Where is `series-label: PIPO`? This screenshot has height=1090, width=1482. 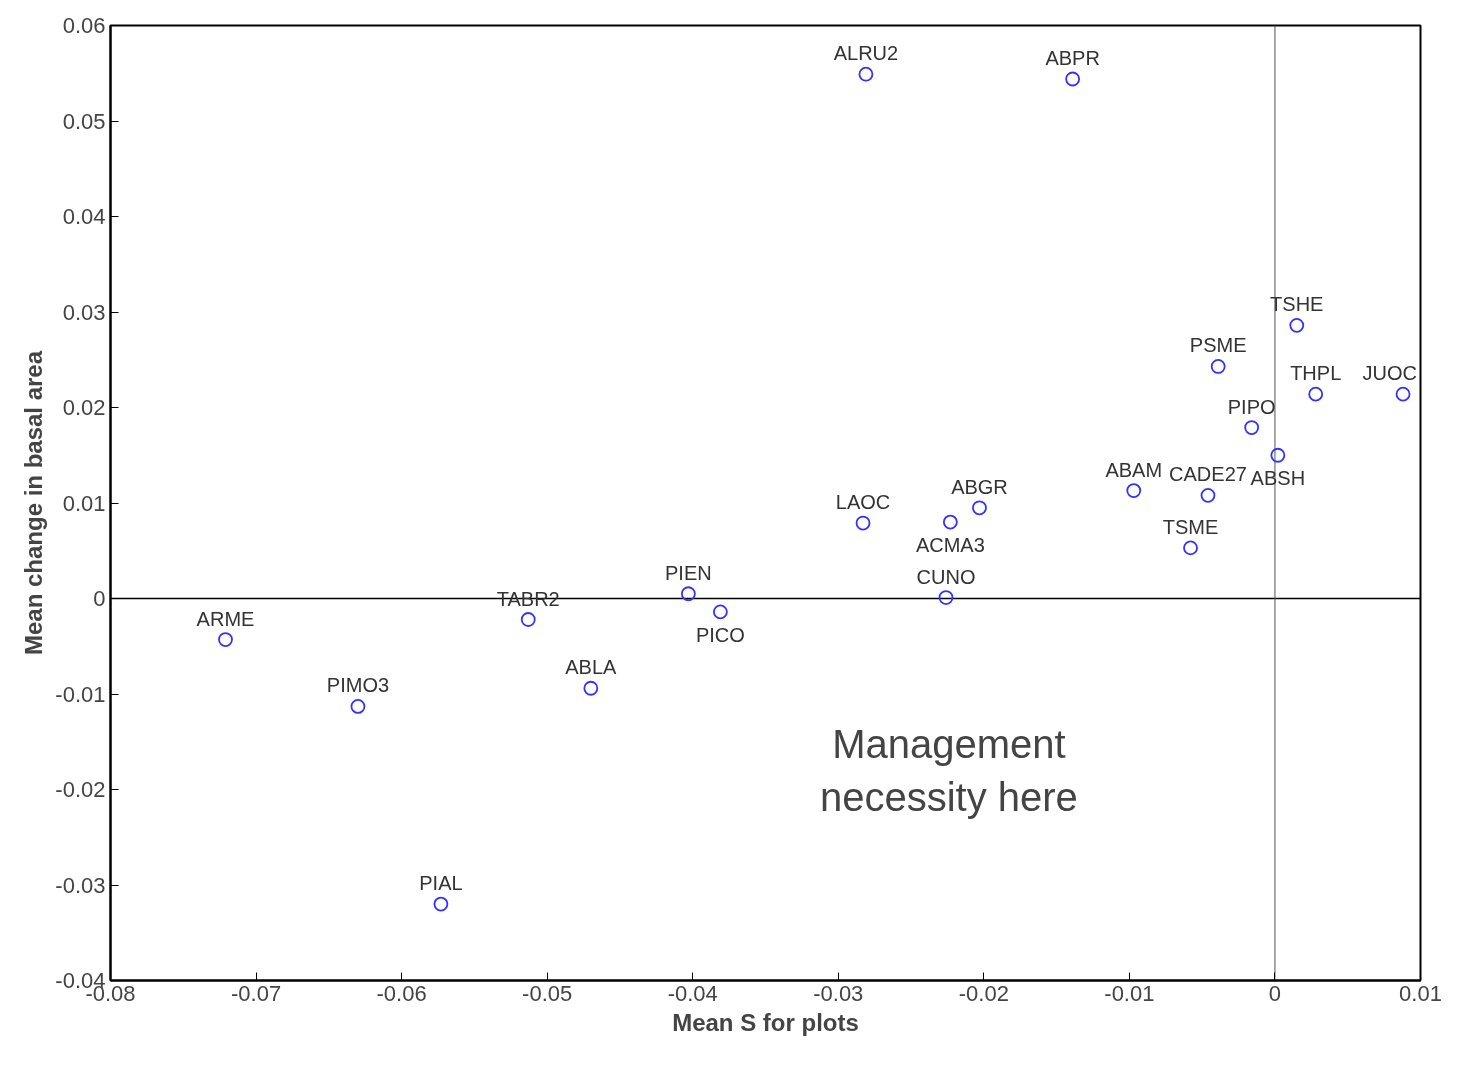 series-label: PIPO is located at coordinates (1251, 406).